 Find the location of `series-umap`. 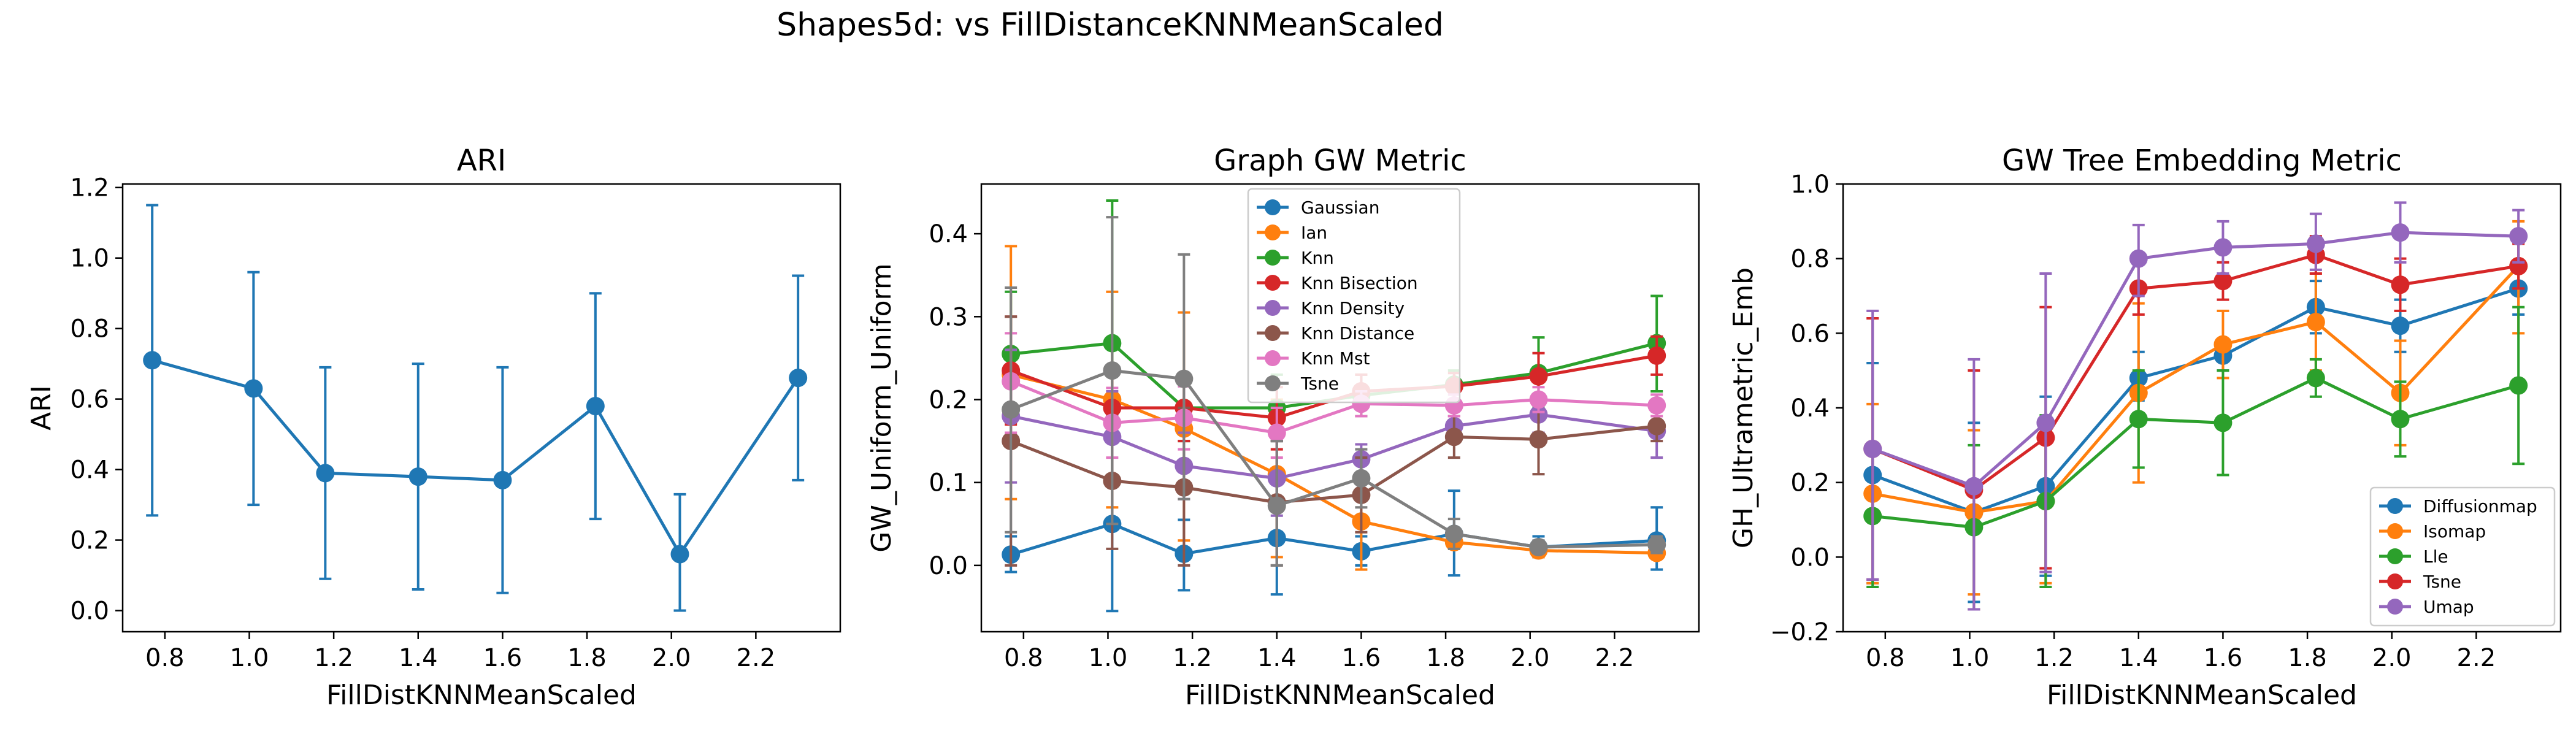

series-umap is located at coordinates (2195, 406).